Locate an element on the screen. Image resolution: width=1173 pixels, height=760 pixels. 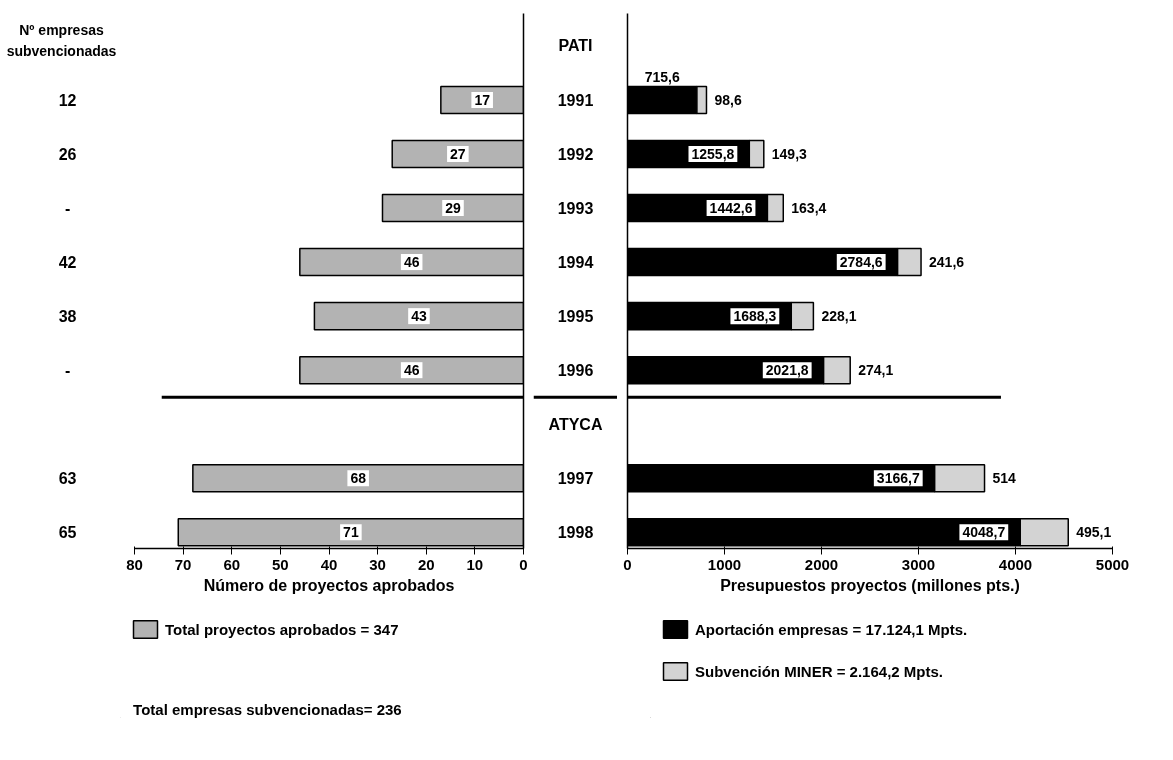
x-tick-label: 20 is located at coordinates (426, 564).